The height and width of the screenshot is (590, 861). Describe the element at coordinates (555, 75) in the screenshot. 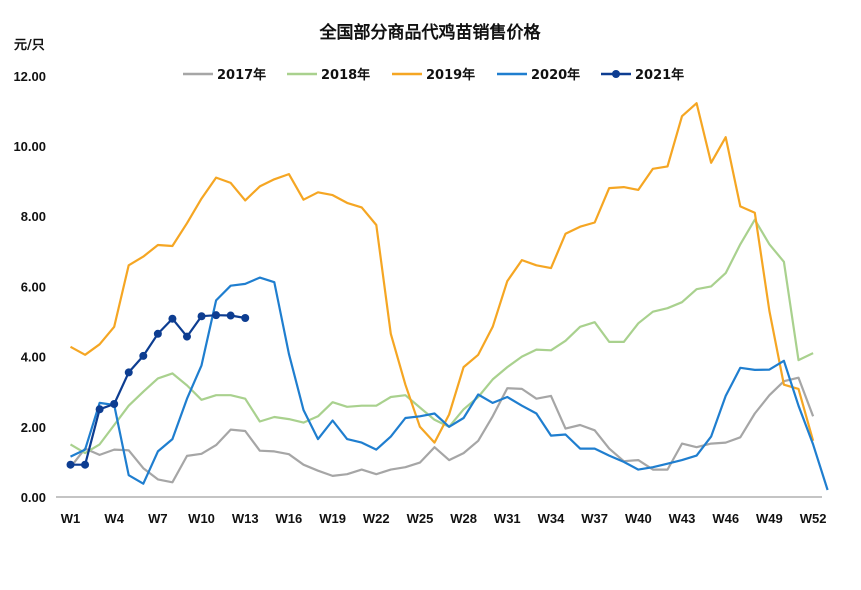

I see `legend-label: 2020年` at that location.